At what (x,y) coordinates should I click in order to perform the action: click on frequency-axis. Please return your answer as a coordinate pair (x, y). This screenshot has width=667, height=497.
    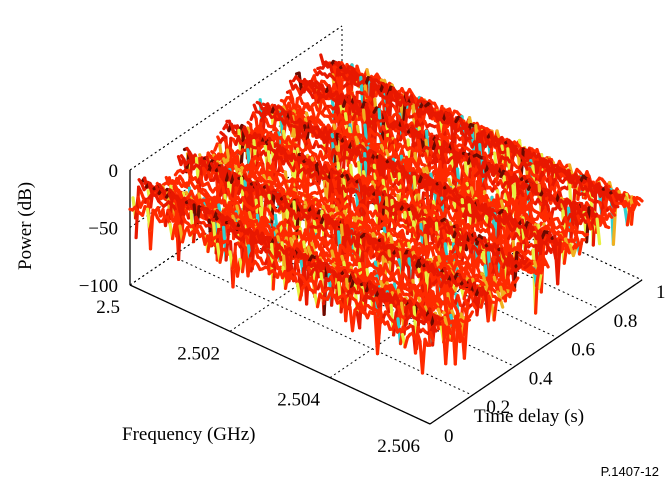
    Looking at the image, I should click on (280, 354).